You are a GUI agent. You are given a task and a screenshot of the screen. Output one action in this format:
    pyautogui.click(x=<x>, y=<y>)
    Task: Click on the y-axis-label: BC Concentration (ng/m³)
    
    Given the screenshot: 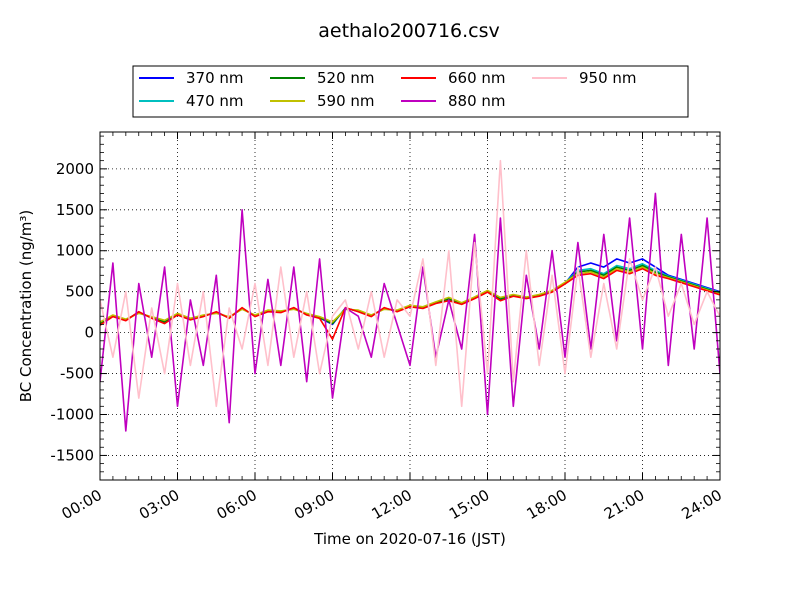 What is the action you would take?
    pyautogui.click(x=26, y=306)
    